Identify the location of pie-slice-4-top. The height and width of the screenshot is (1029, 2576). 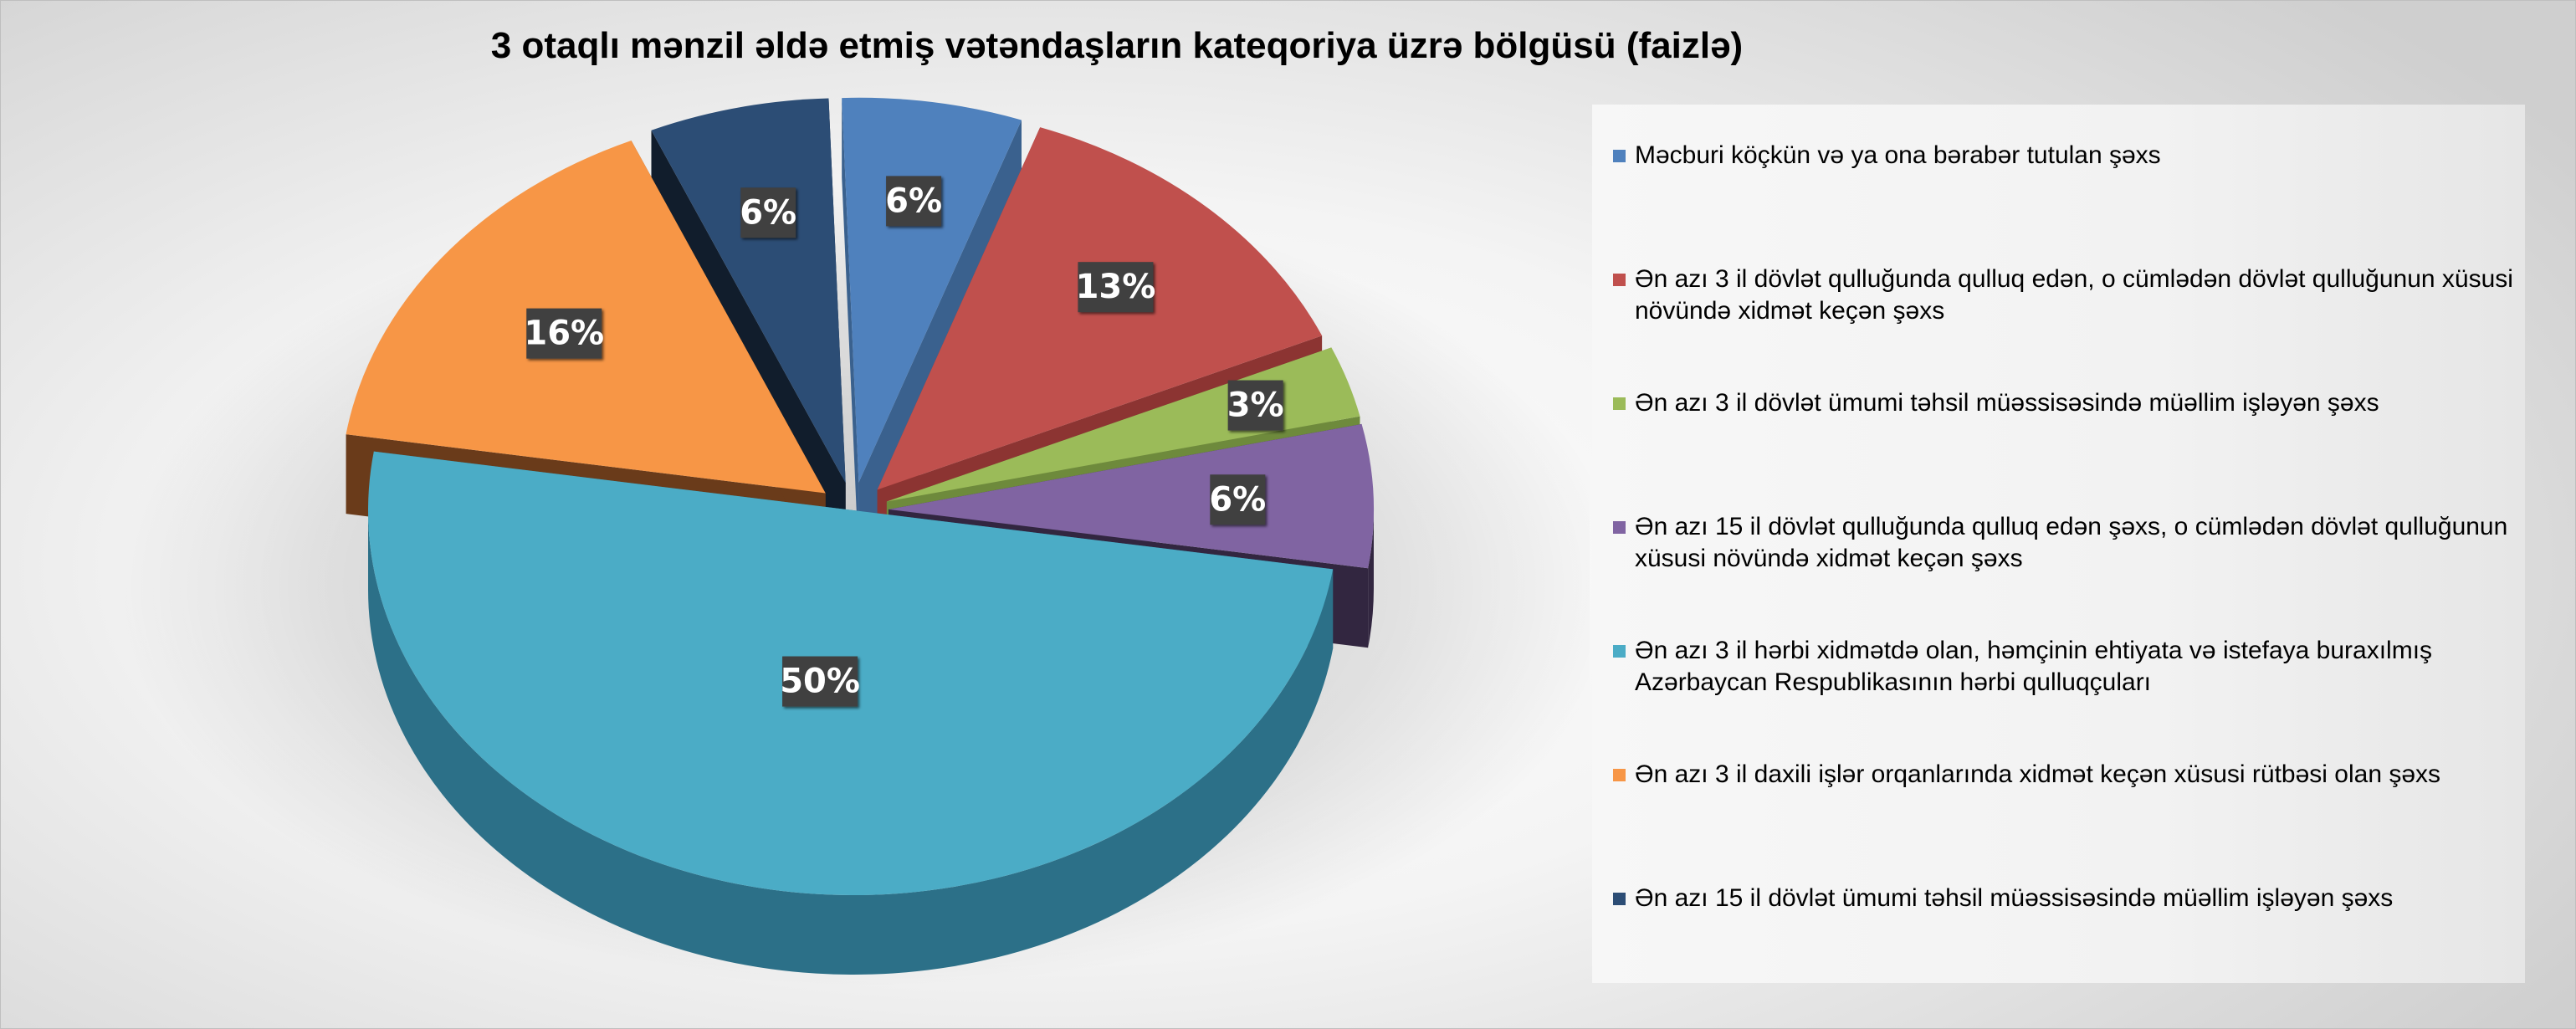
(1131, 496).